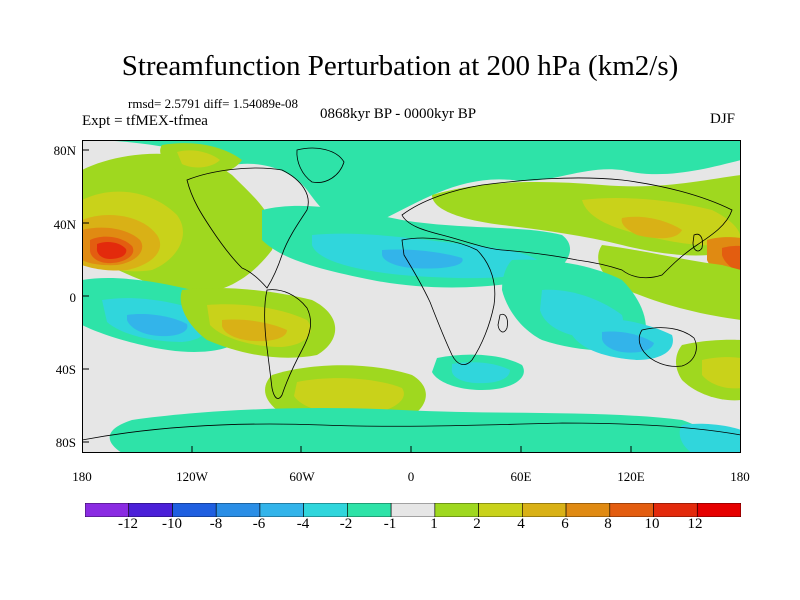 Image resolution: width=800 pixels, height=600 pixels. Describe the element at coordinates (697, 242) in the screenshot. I see `coast-japan` at that location.